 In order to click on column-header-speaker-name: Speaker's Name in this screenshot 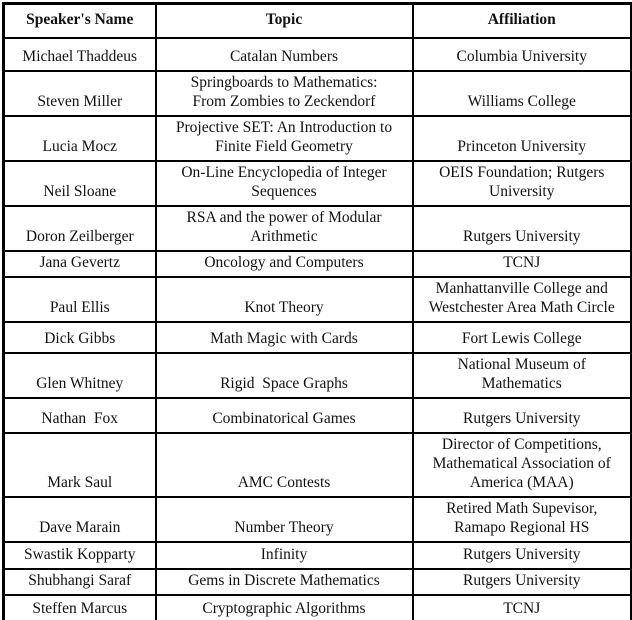, I will do `click(79, 20)`.